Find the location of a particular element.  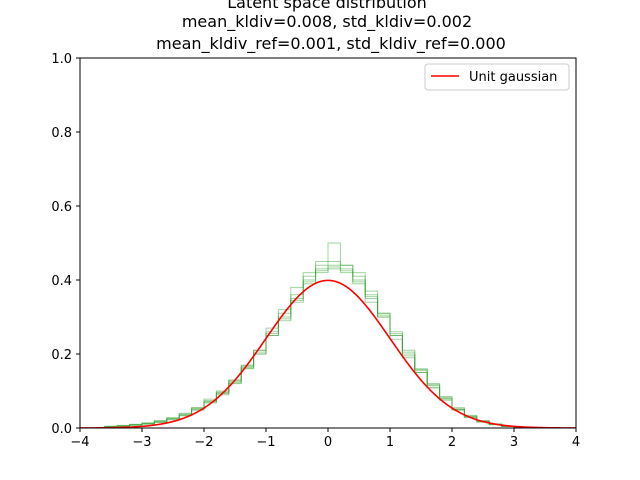

y-tick-label: 0.6 is located at coordinates (61, 207).